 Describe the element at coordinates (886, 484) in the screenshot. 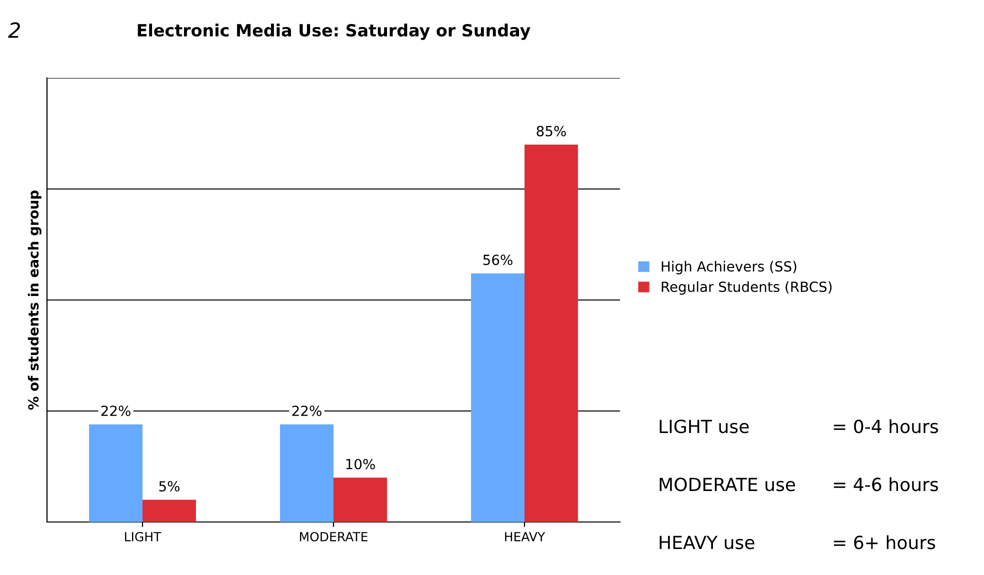

I see `text: = 4-6 hours` at that location.